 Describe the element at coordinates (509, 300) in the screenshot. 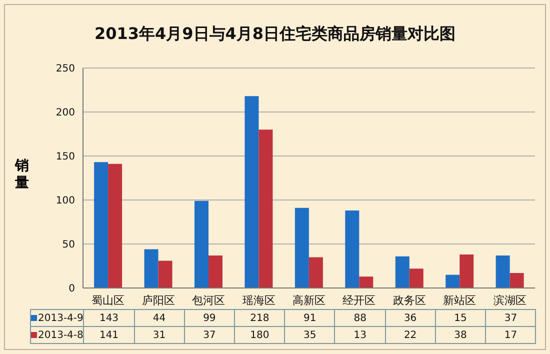

I see `x-tick-label: 滨湖区` at that location.